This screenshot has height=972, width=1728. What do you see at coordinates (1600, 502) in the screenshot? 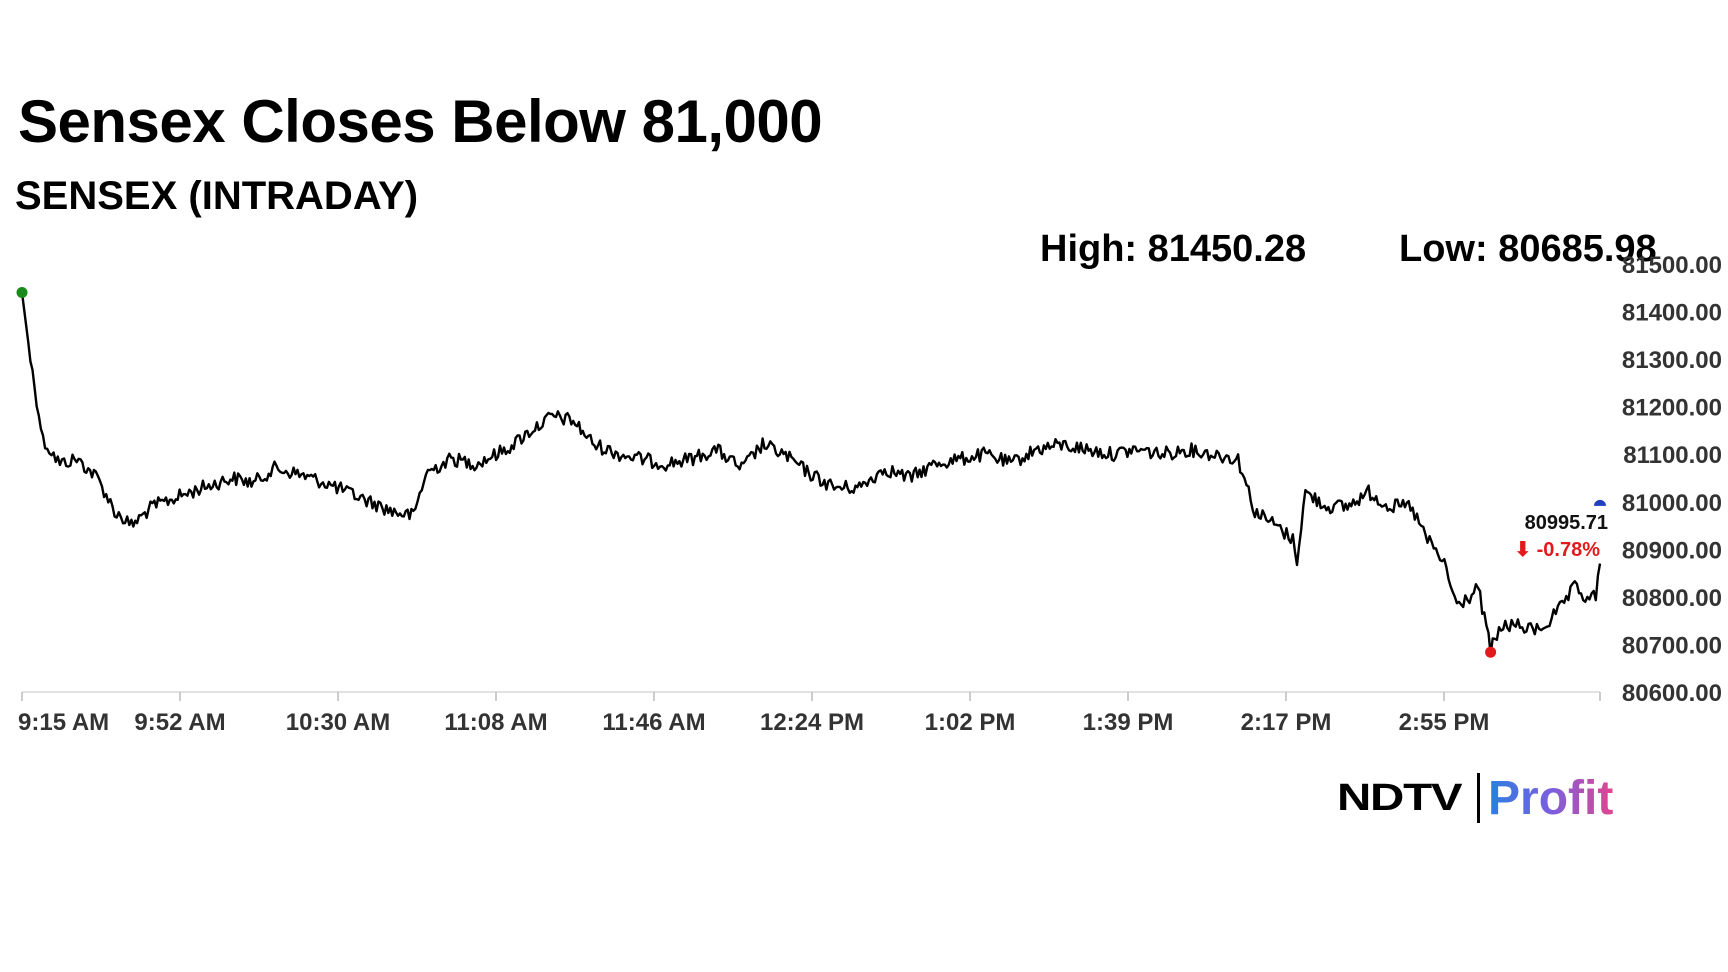
I see `close-marker` at bounding box center [1600, 502].